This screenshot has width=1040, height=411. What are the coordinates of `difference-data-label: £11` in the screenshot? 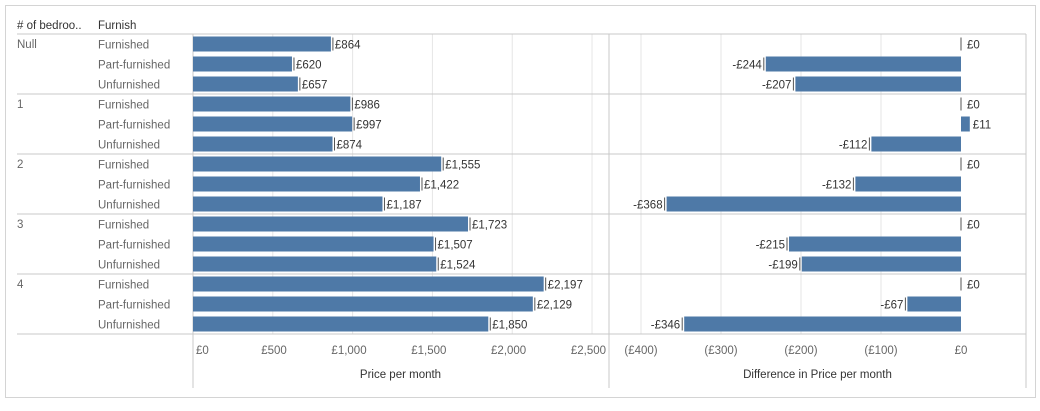 It's located at (982, 126).